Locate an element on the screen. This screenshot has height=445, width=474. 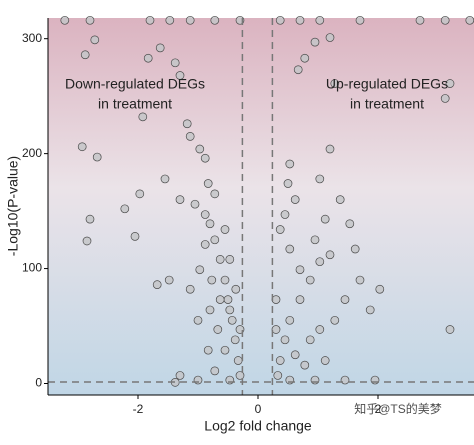
y-axis-title: -Log10(P-value) is located at coordinates (13, 206).